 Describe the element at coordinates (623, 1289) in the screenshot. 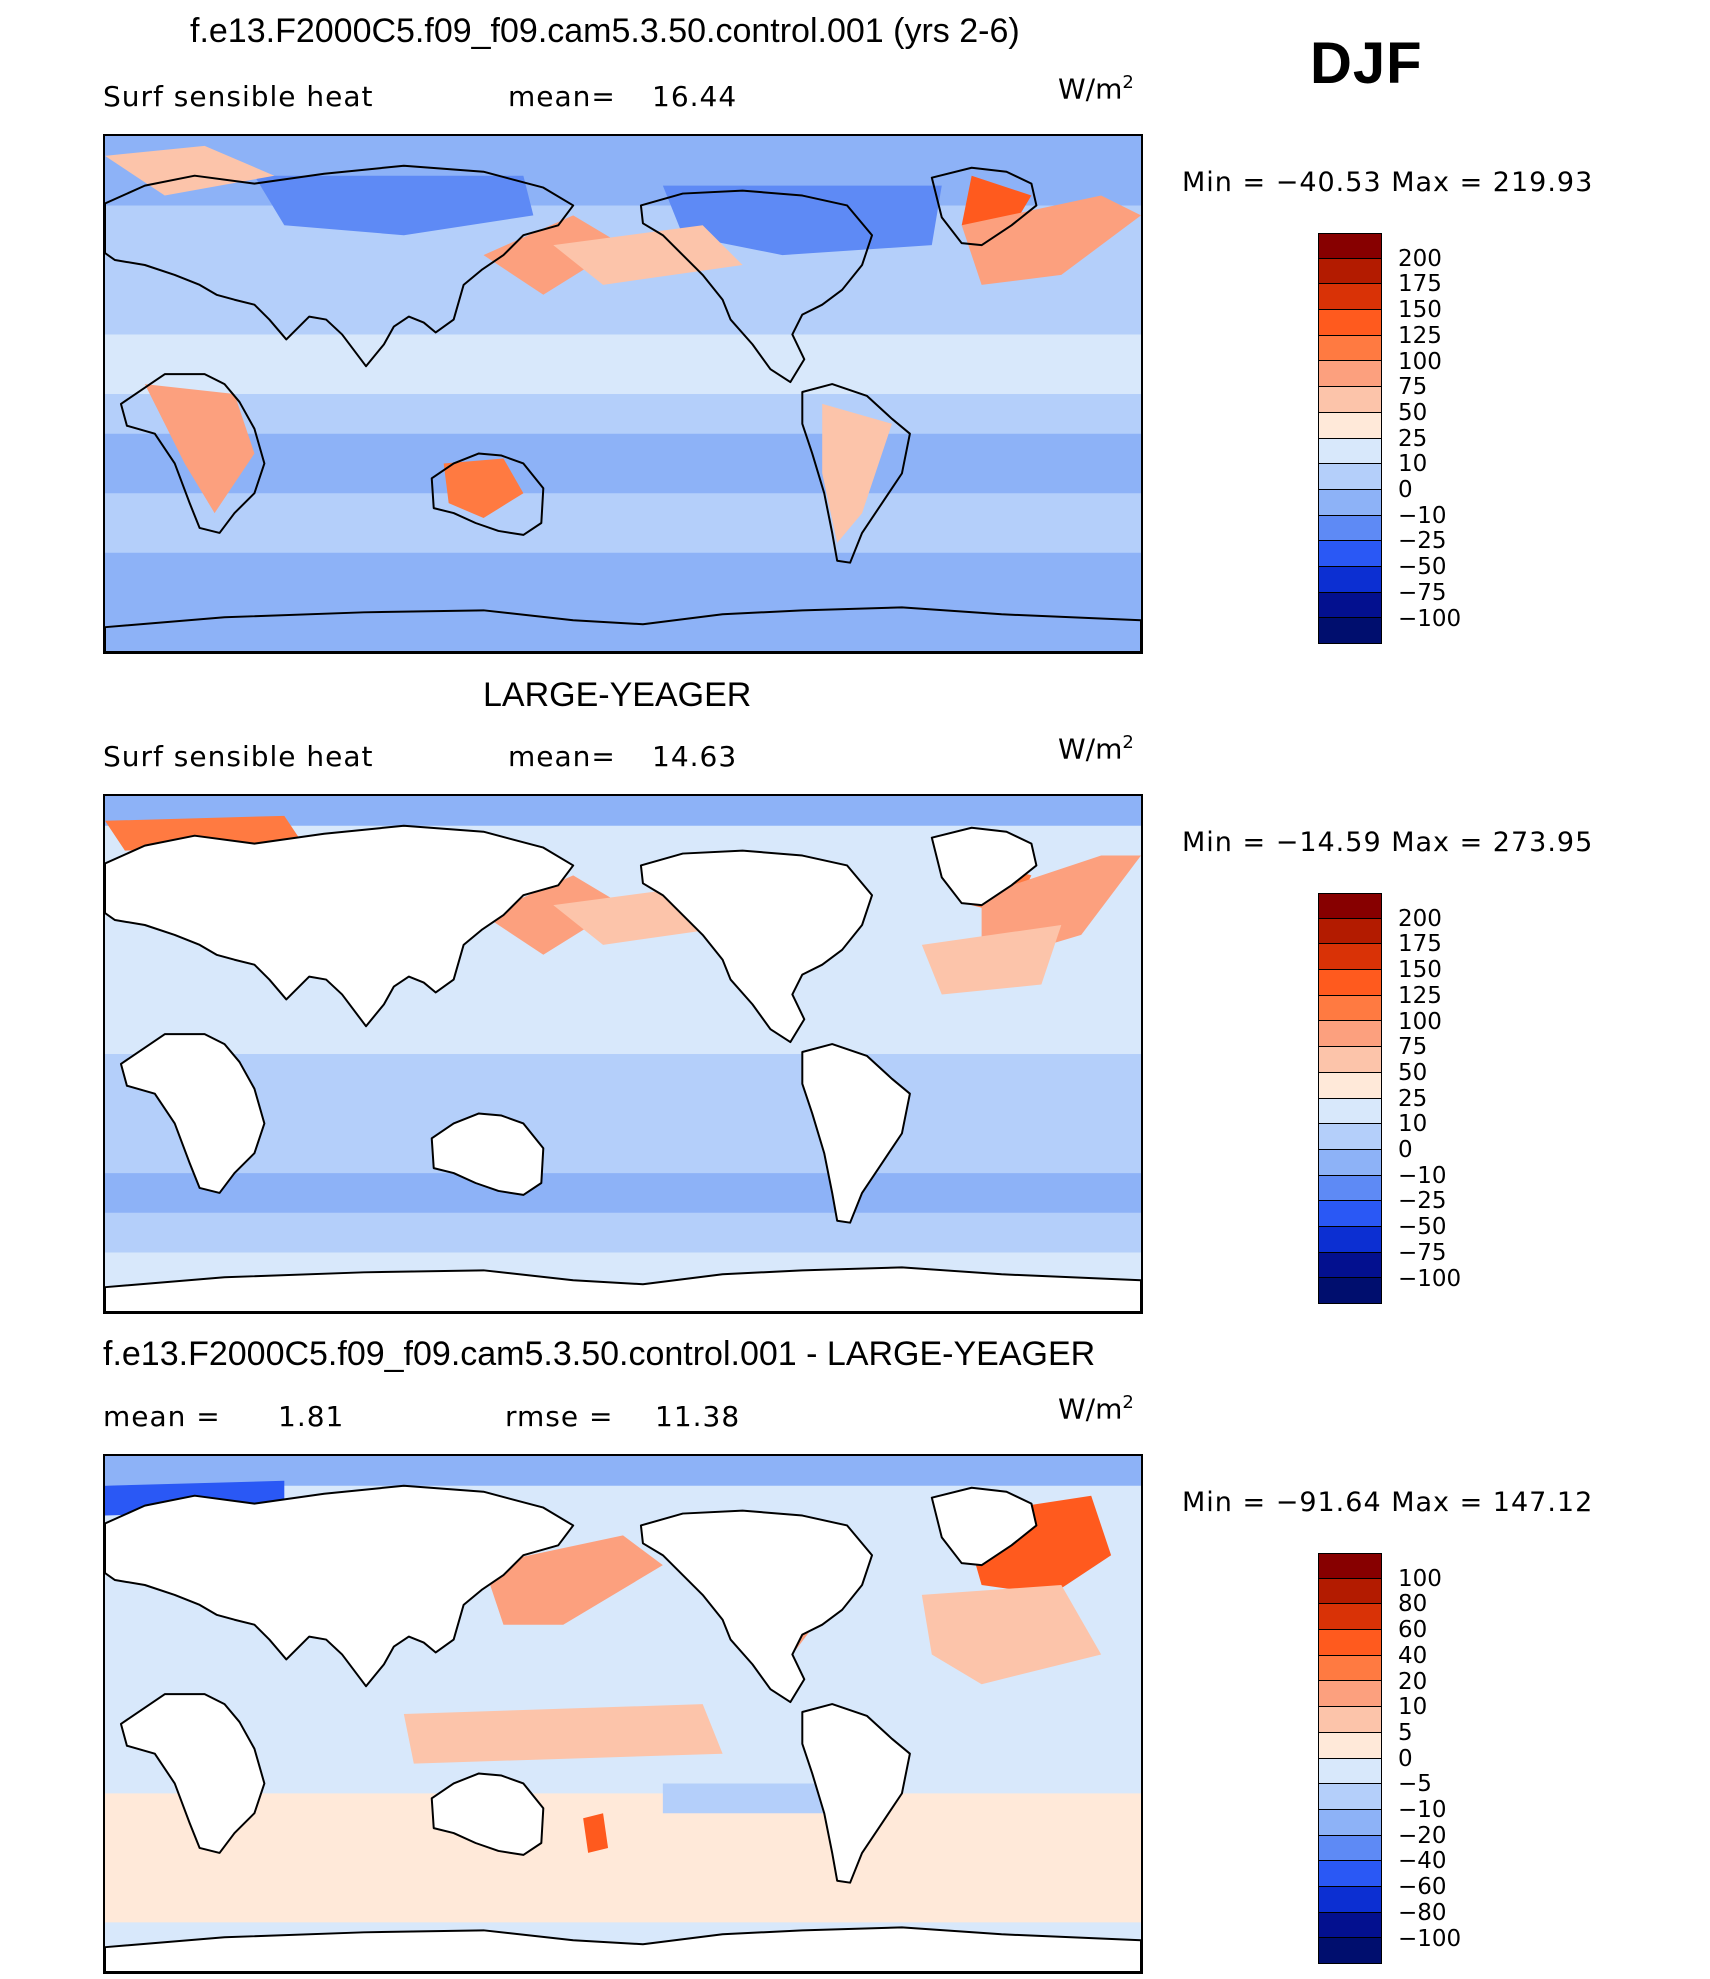

I see `coastline-antarctica` at that location.